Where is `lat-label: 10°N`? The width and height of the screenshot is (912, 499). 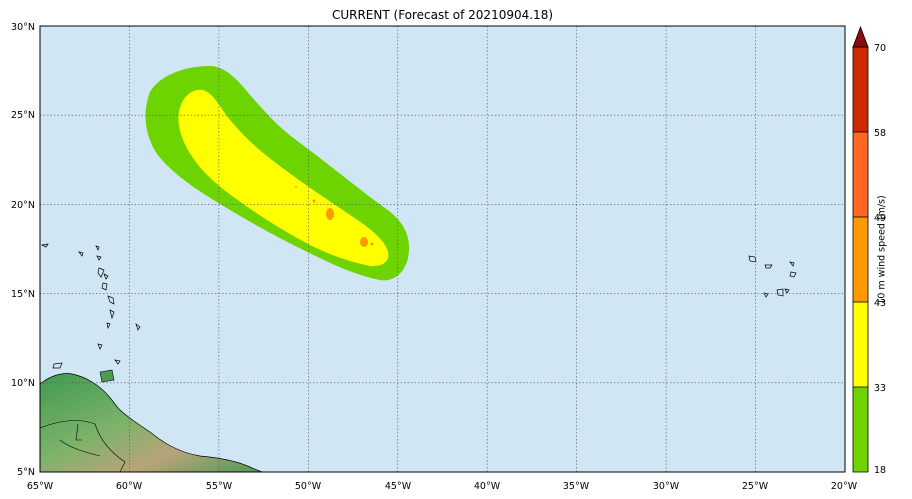 lat-label: 10°N is located at coordinates (23, 383).